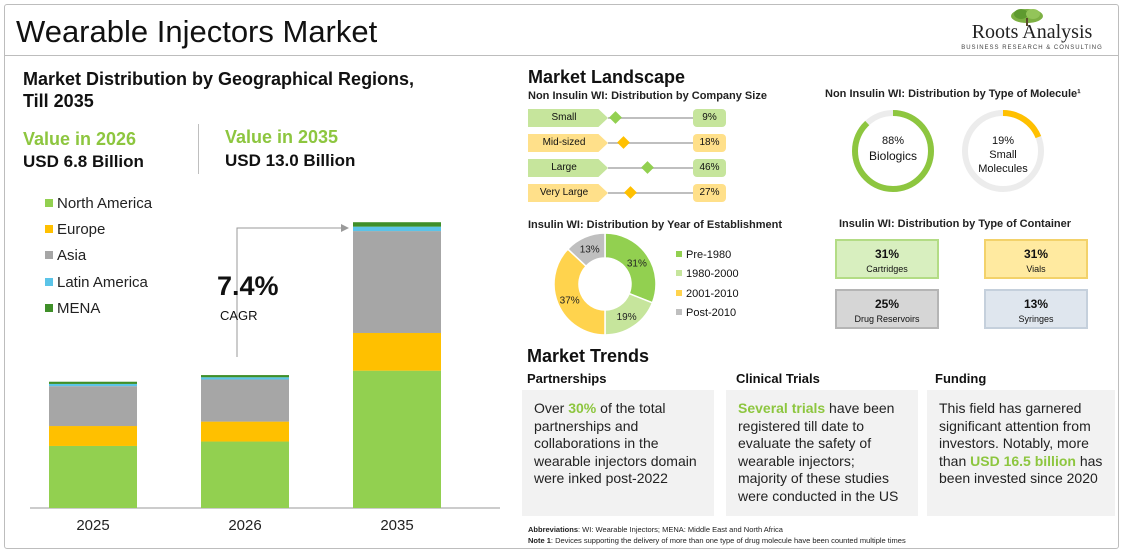 The width and height of the screenshot is (1123, 553). I want to click on company-size-row: Large 46%, so click(627, 168).